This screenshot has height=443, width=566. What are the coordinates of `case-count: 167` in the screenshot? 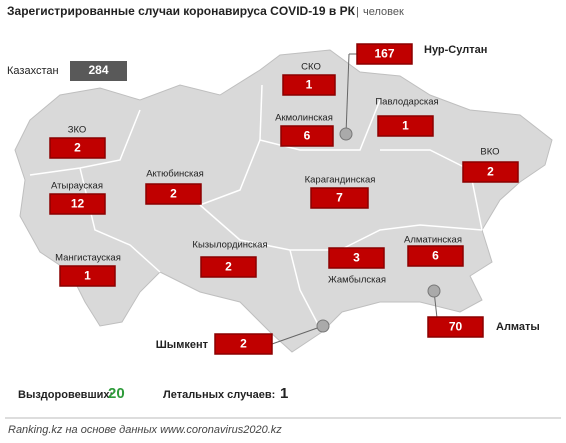 It's located at (384, 54).